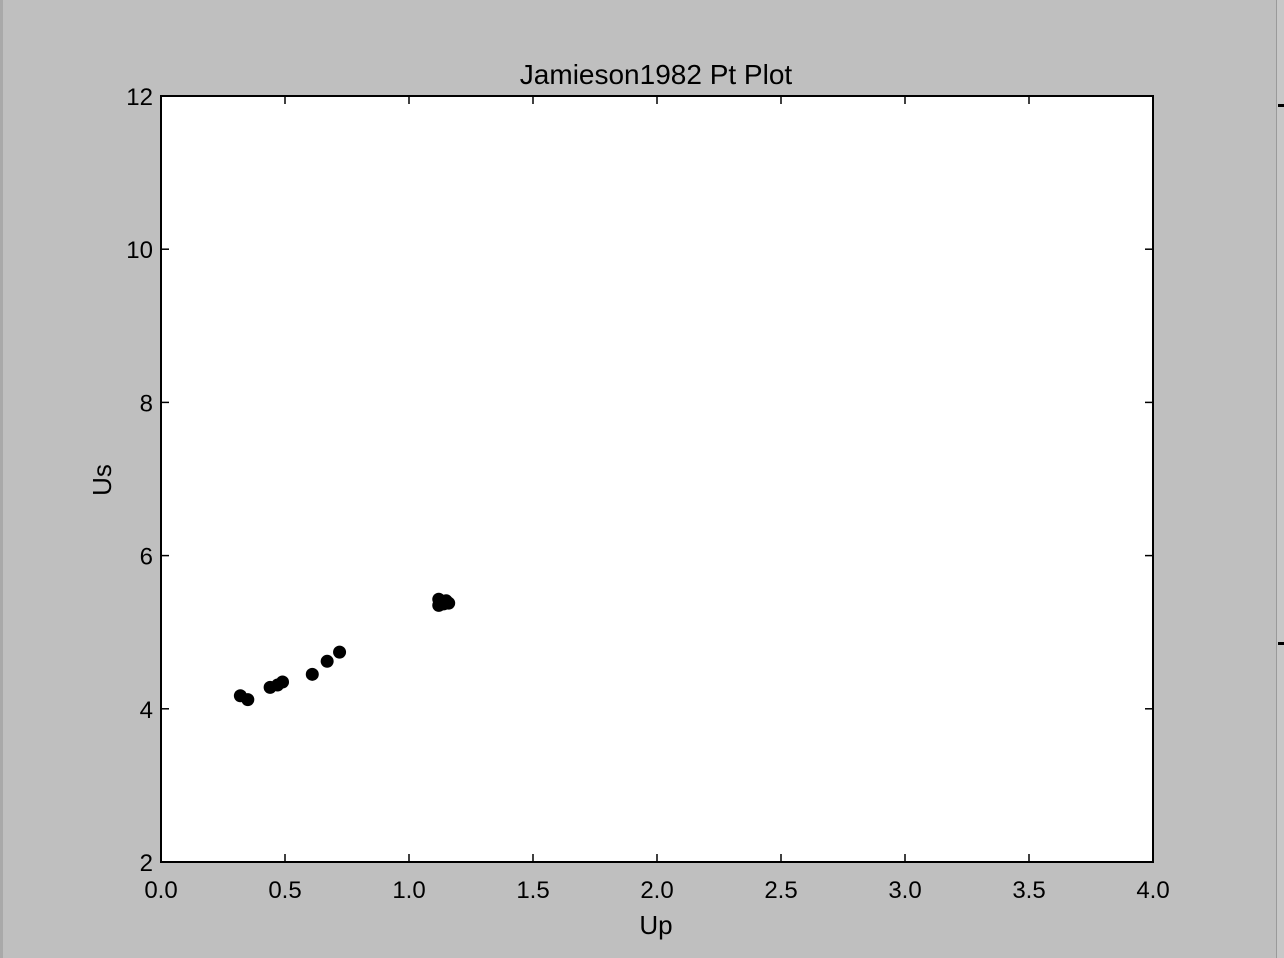  Describe the element at coordinates (904, 890) in the screenshot. I see `x-tick-label: 3.0` at that location.